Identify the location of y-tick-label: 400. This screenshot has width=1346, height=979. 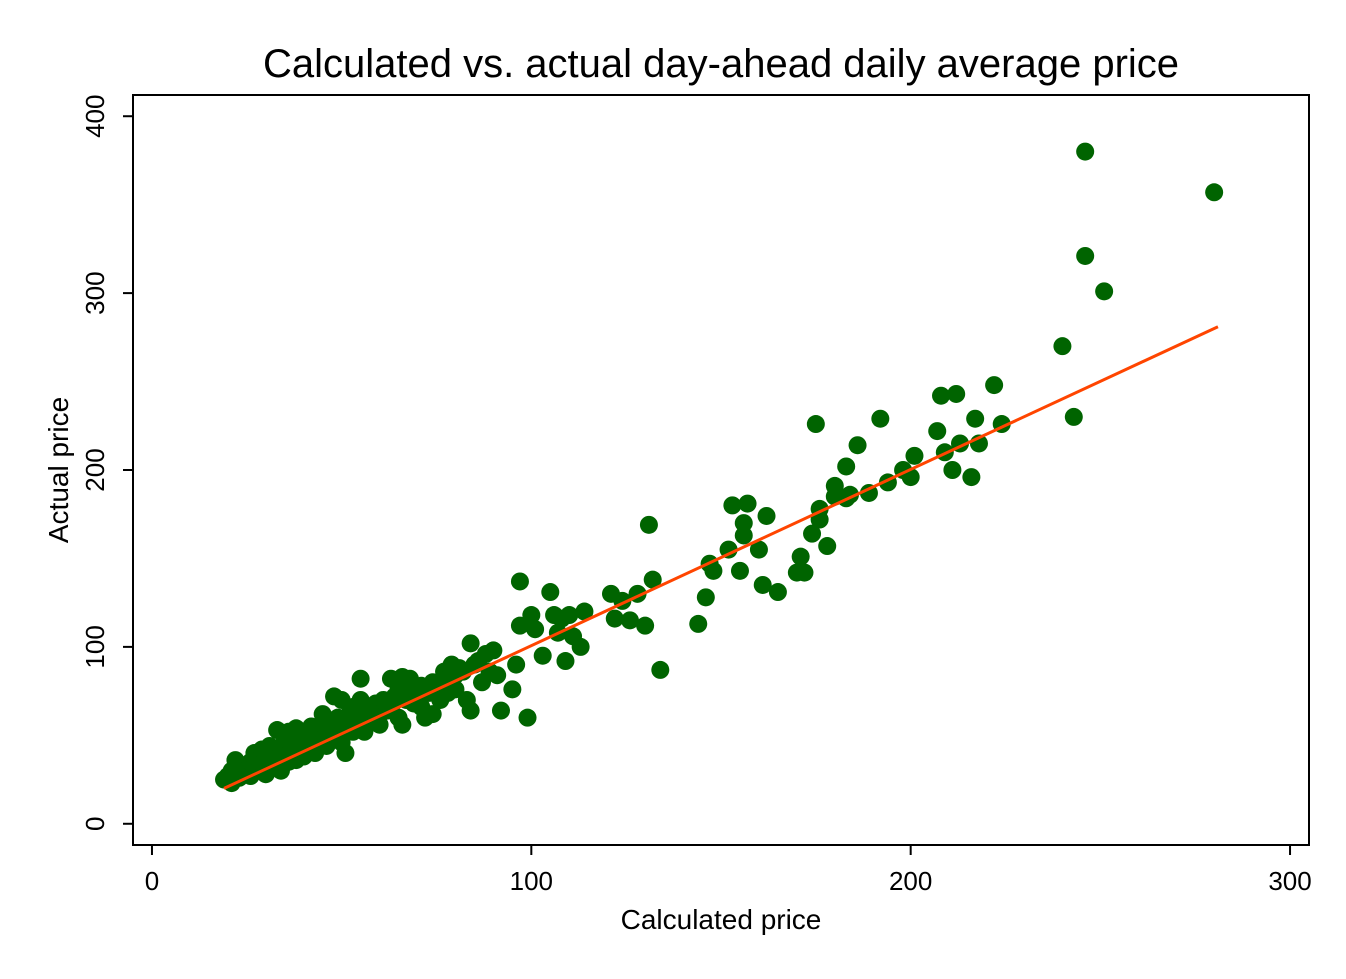
(95, 116).